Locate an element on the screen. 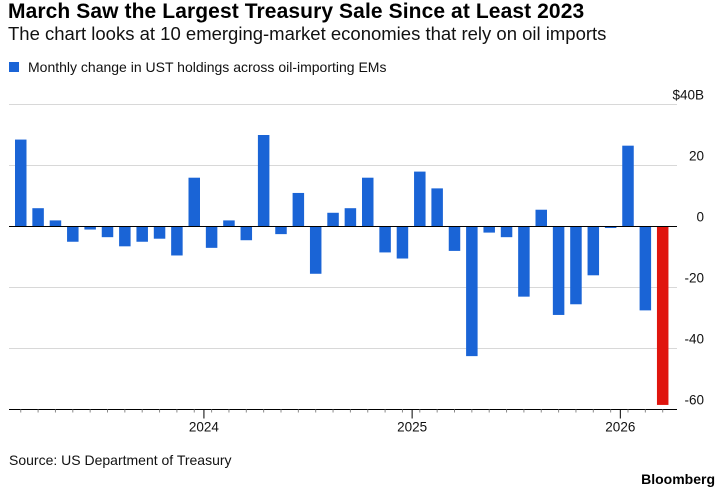 The height and width of the screenshot is (492, 723). legend-swatch is located at coordinates (14, 67).